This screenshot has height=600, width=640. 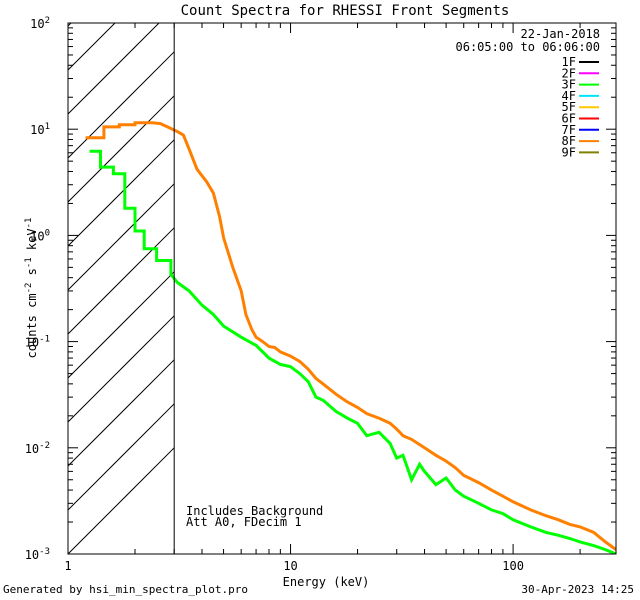 What do you see at coordinates (32, 275) in the screenshot?
I see `y-axis-label-part: s` at bounding box center [32, 275].